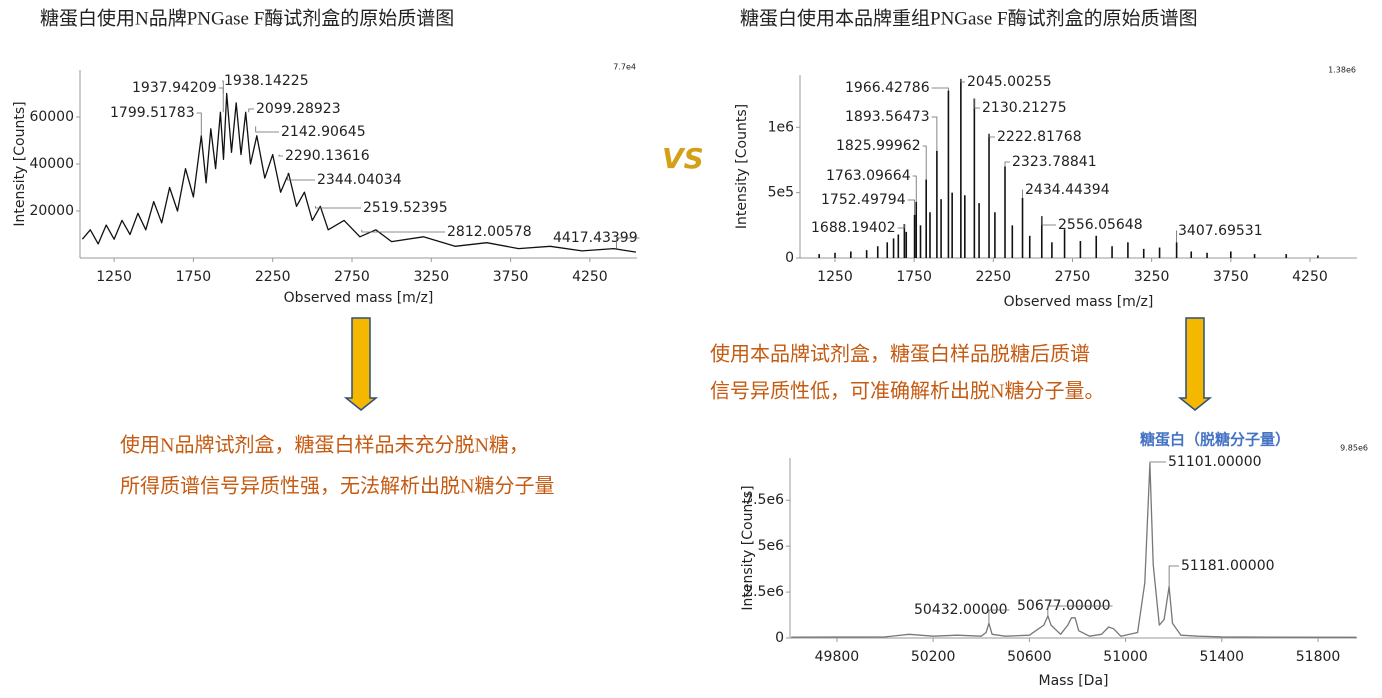 The width and height of the screenshot is (1382, 698). I want to click on peak-label: 1966.42786, so click(887, 88).